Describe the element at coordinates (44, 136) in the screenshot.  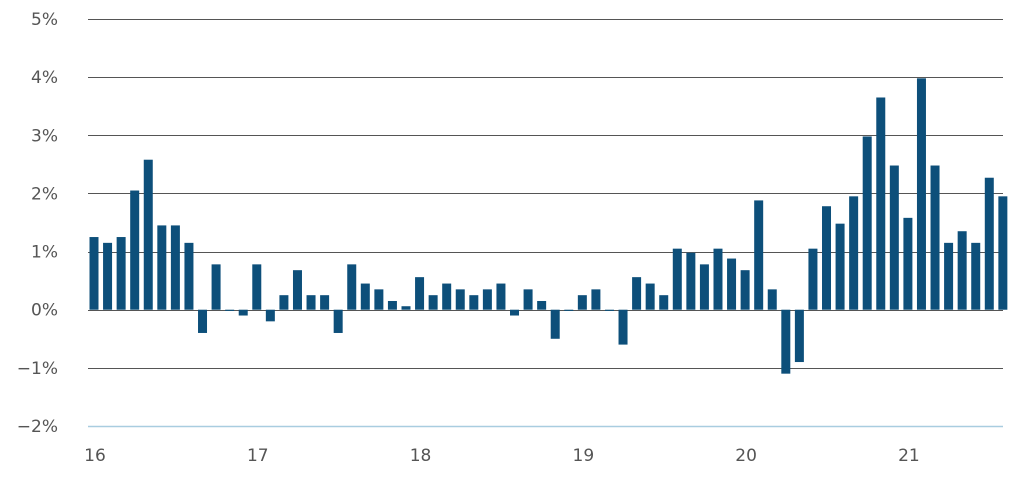
I see `y-tick-label: 3%` at that location.